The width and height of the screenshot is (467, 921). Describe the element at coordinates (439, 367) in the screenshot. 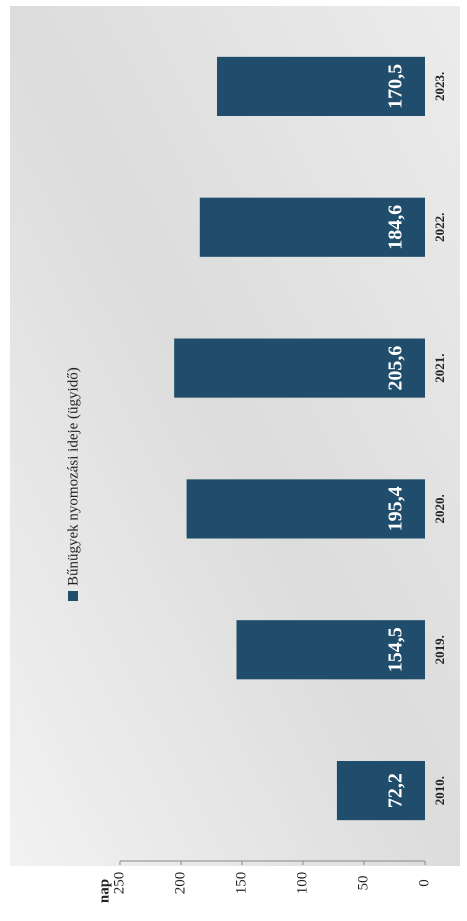

I see `x-tick-label: 2021.` at that location.